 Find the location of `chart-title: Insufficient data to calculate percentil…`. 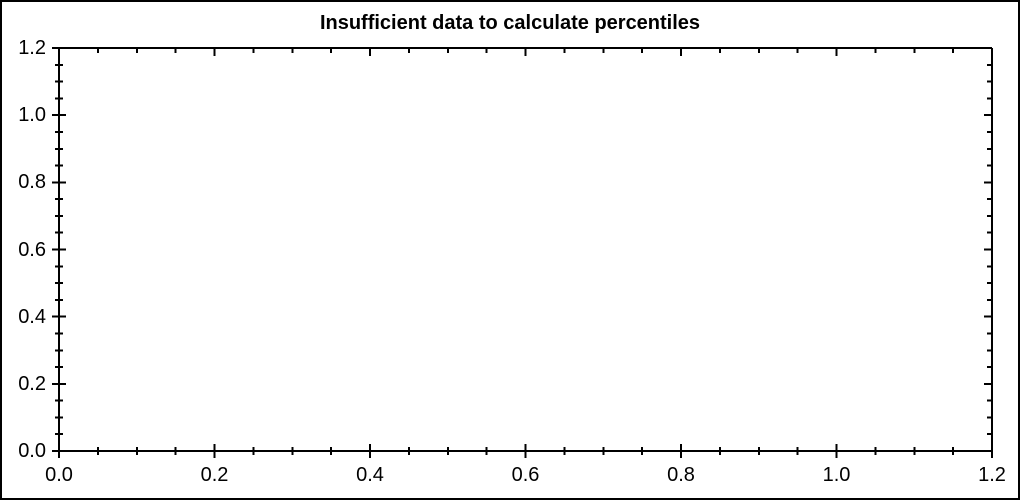

chart-title: Insufficient data to calculate percentil… is located at coordinates (510, 23).